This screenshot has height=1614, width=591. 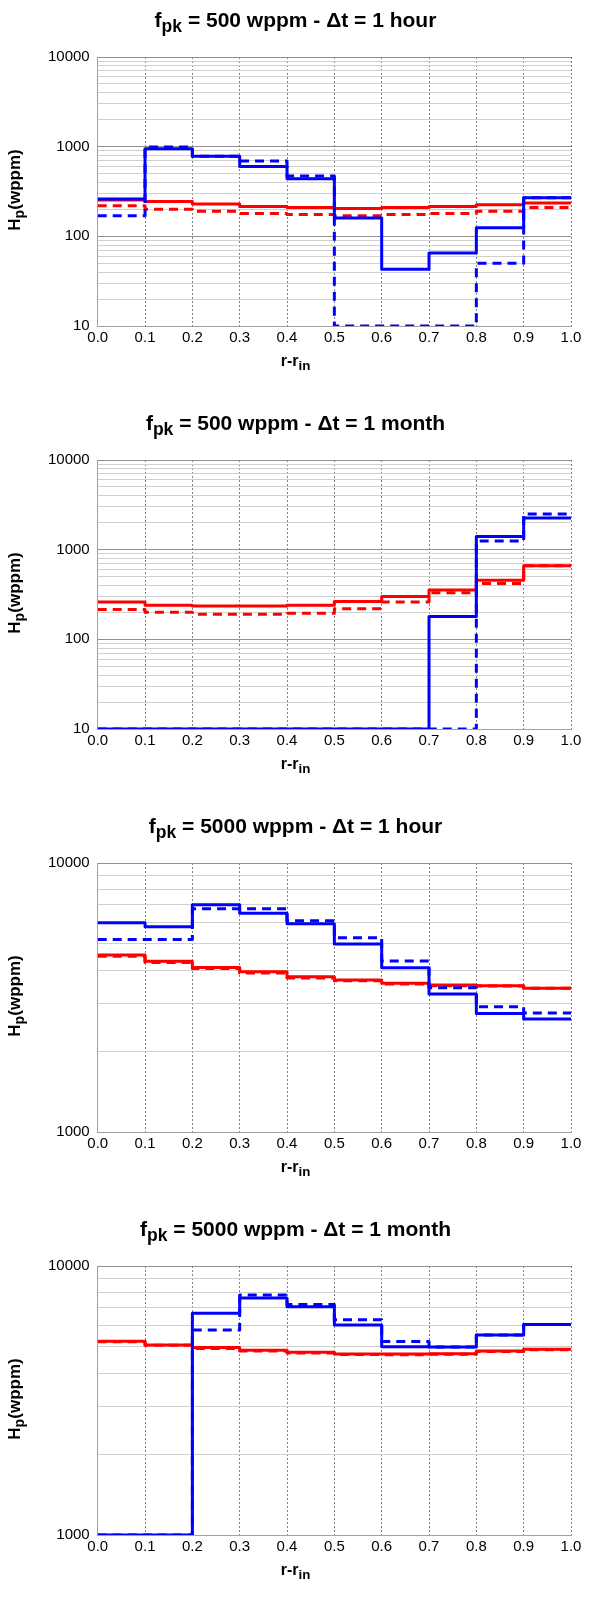 I want to click on chart-title: f$_{pk}$ = 500 wppm - Δt = 1 hour, so click(x=295, y=23).